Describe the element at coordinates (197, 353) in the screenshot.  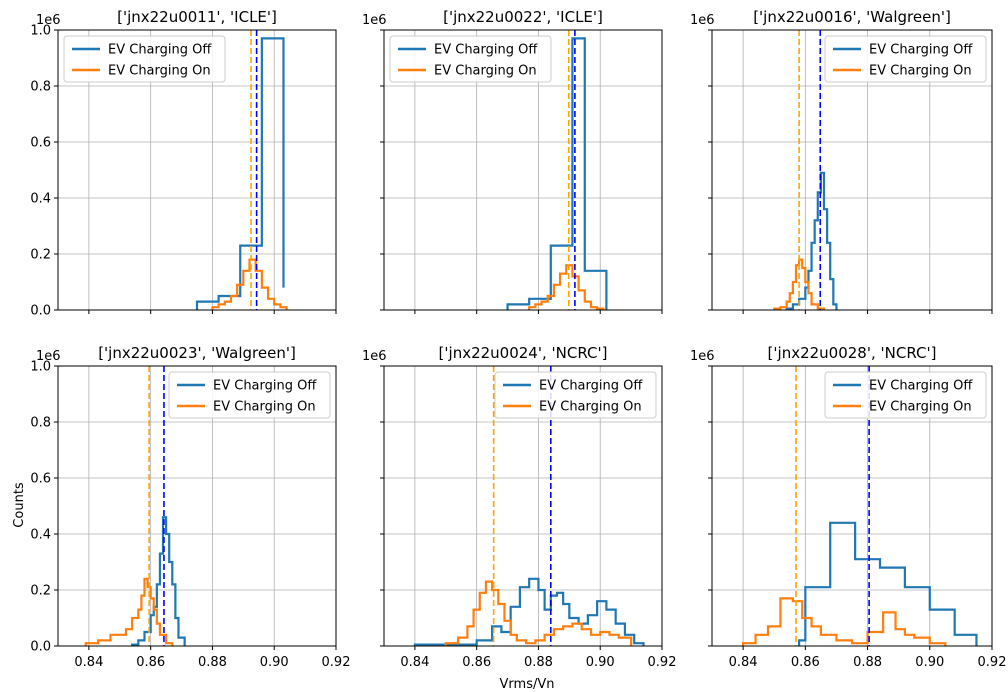
I see `chart-title: ['jnx22u0023', 'Walgreen']` at that location.